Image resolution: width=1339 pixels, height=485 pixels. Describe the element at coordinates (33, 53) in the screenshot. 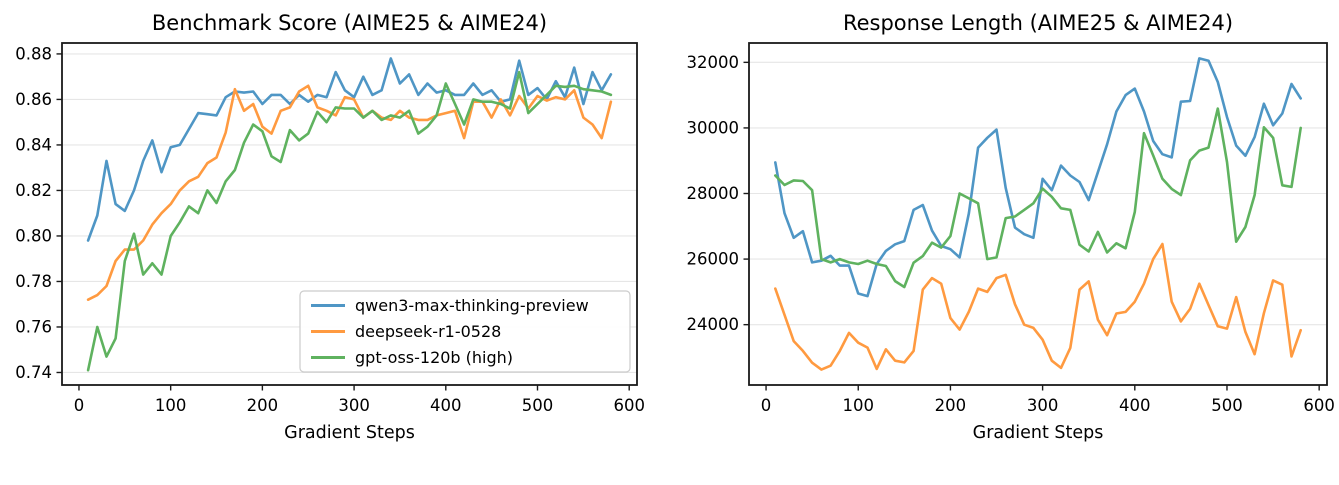

I see `y-tick-label: 0.88` at that location.